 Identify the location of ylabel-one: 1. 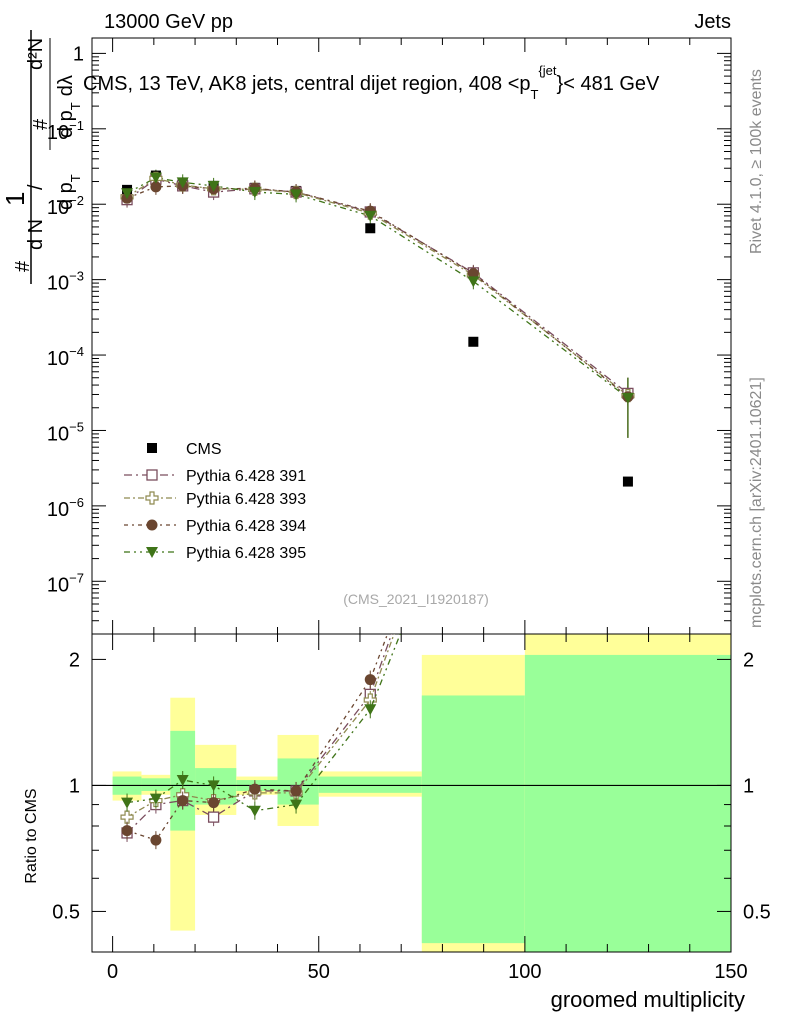
(15, 199).